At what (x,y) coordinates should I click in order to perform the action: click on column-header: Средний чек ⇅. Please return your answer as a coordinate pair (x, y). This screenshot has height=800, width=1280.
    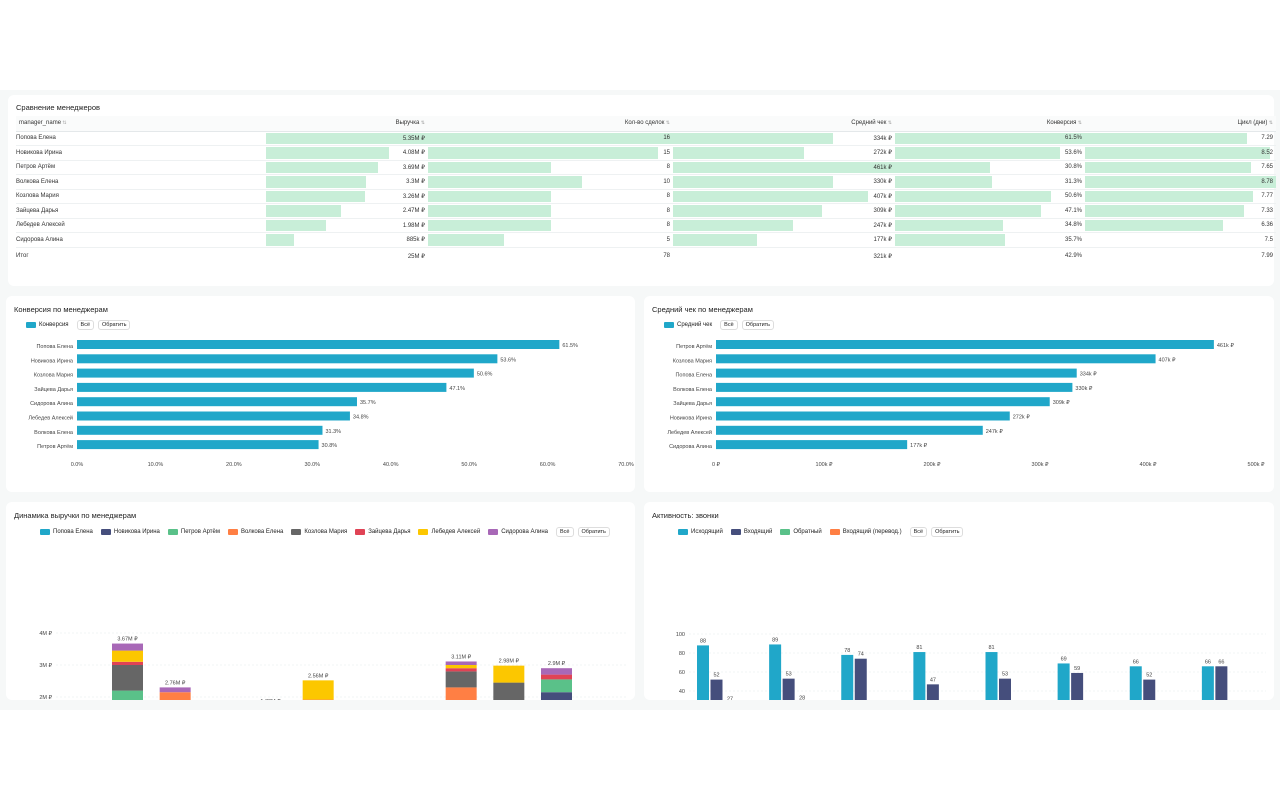
    Looking at the image, I should click on (784, 124).